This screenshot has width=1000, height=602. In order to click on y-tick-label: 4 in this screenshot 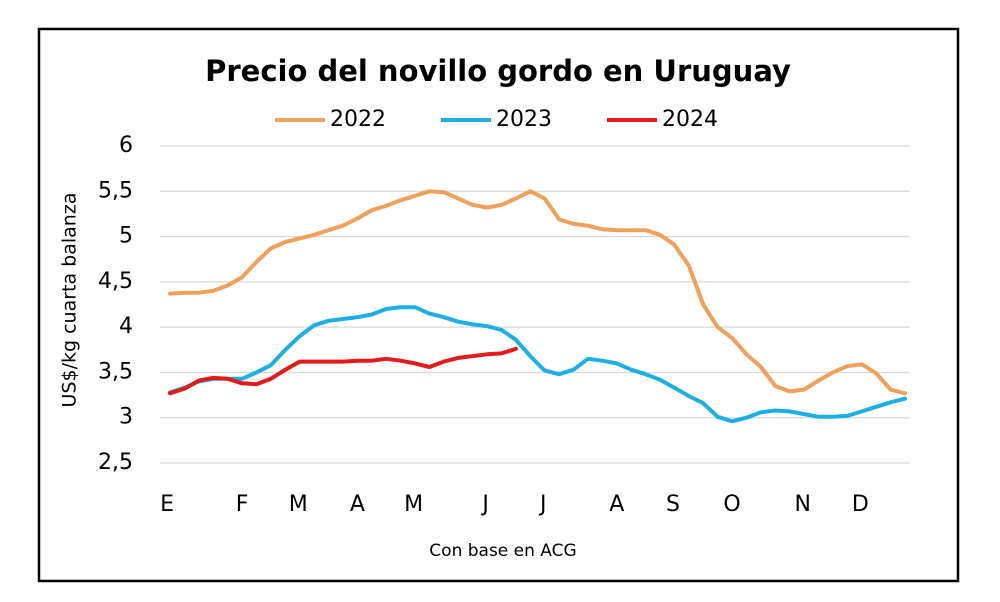, I will do `click(126, 326)`.